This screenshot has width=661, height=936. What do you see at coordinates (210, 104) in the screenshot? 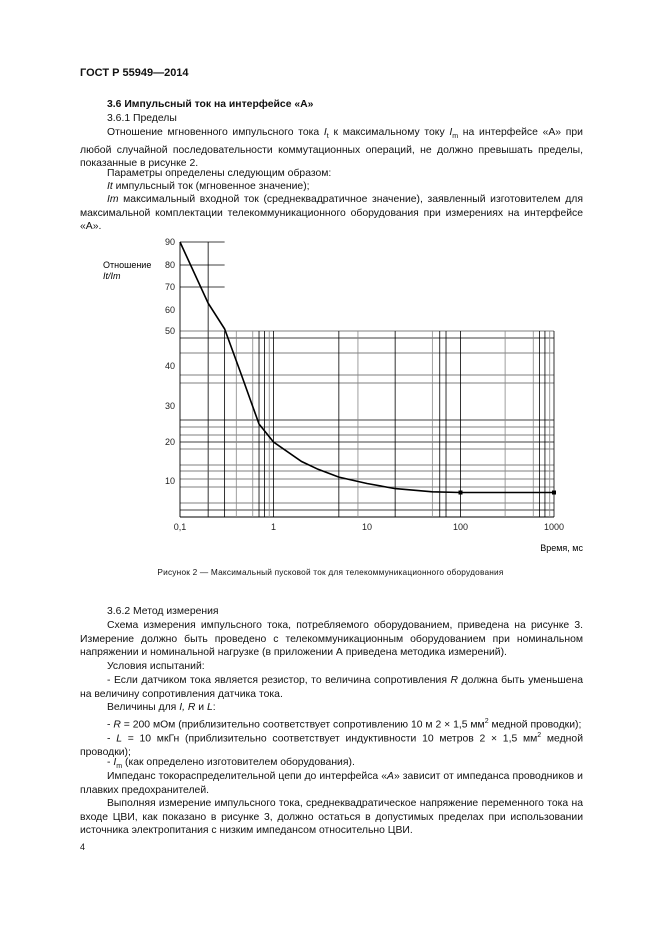
I see `section-heading: 3.6 Импульсный ток на интерфейсе «А»` at bounding box center [210, 104].